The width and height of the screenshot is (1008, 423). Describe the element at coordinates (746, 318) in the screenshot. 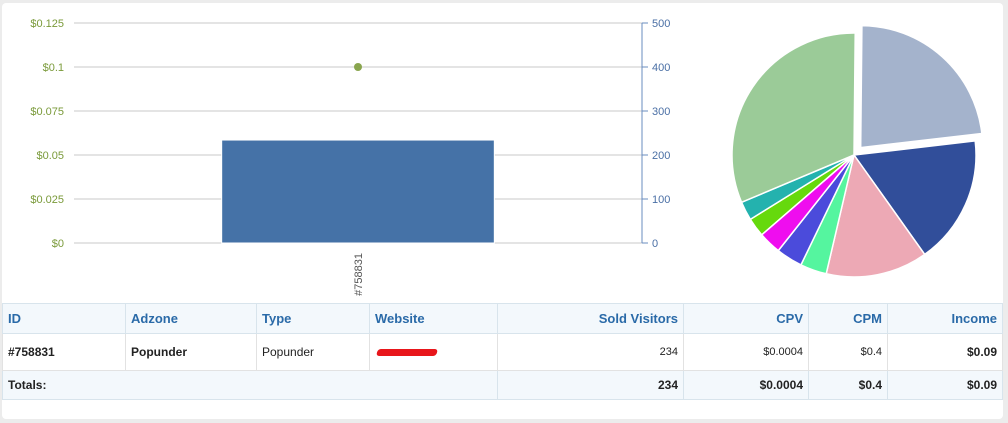

I see `column-header-cpv: CPV` at that location.